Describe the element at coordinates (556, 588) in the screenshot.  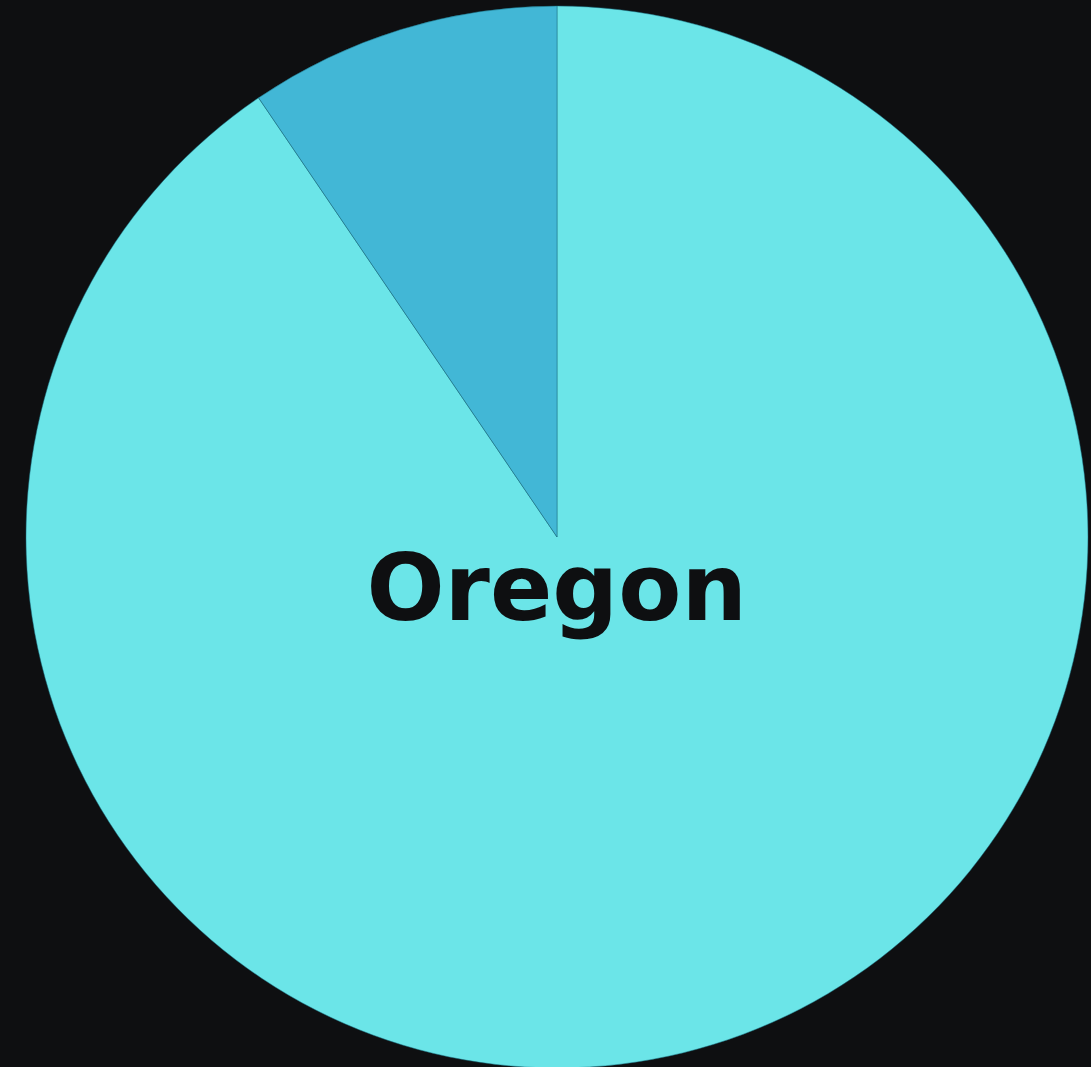
I see `slice-label: Oregon` at that location.